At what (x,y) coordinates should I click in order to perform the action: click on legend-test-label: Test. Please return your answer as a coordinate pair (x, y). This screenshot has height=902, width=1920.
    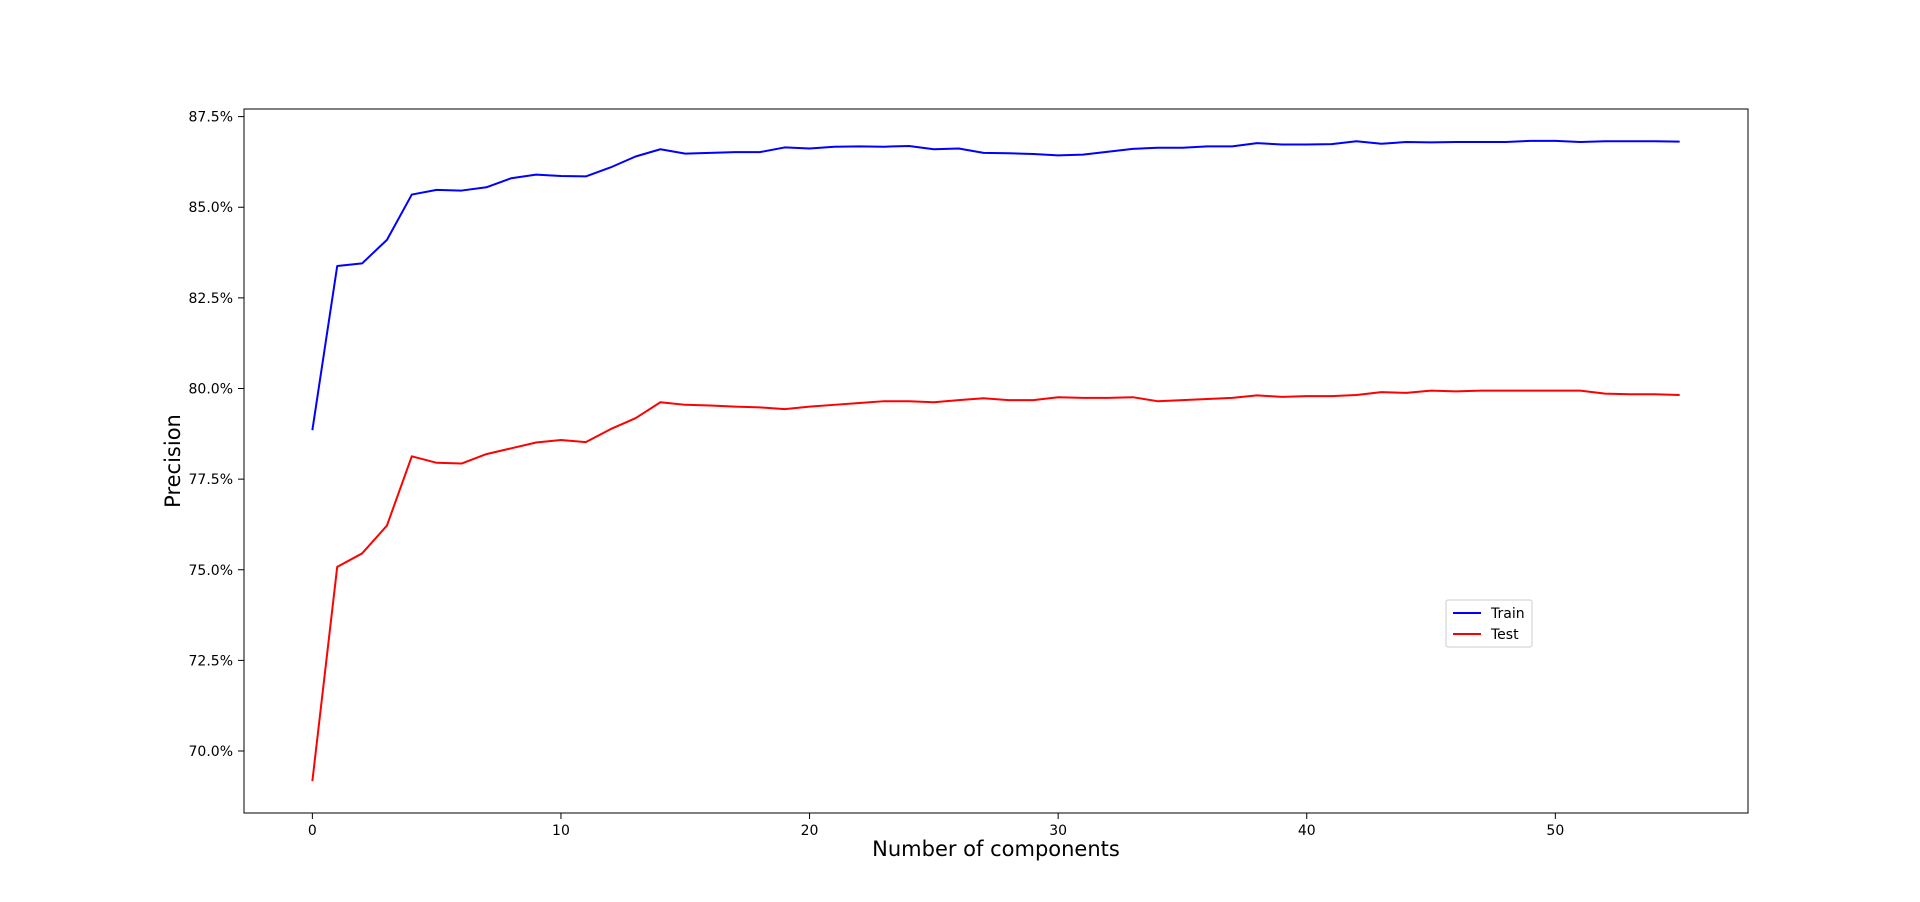
    Looking at the image, I should click on (1504, 635).